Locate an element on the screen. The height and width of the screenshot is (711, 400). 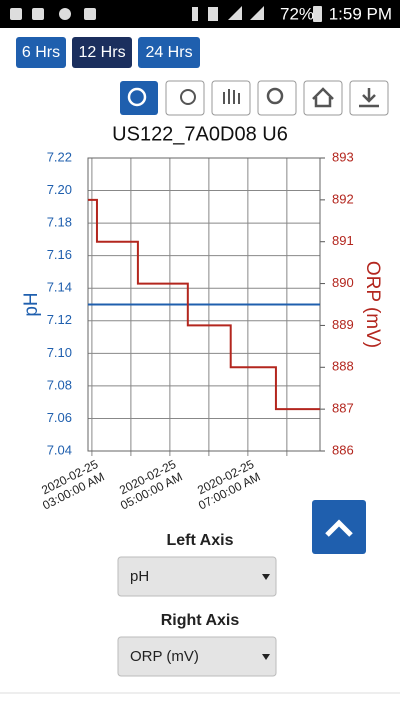
y2-tick-label: 893 is located at coordinates (343, 156).